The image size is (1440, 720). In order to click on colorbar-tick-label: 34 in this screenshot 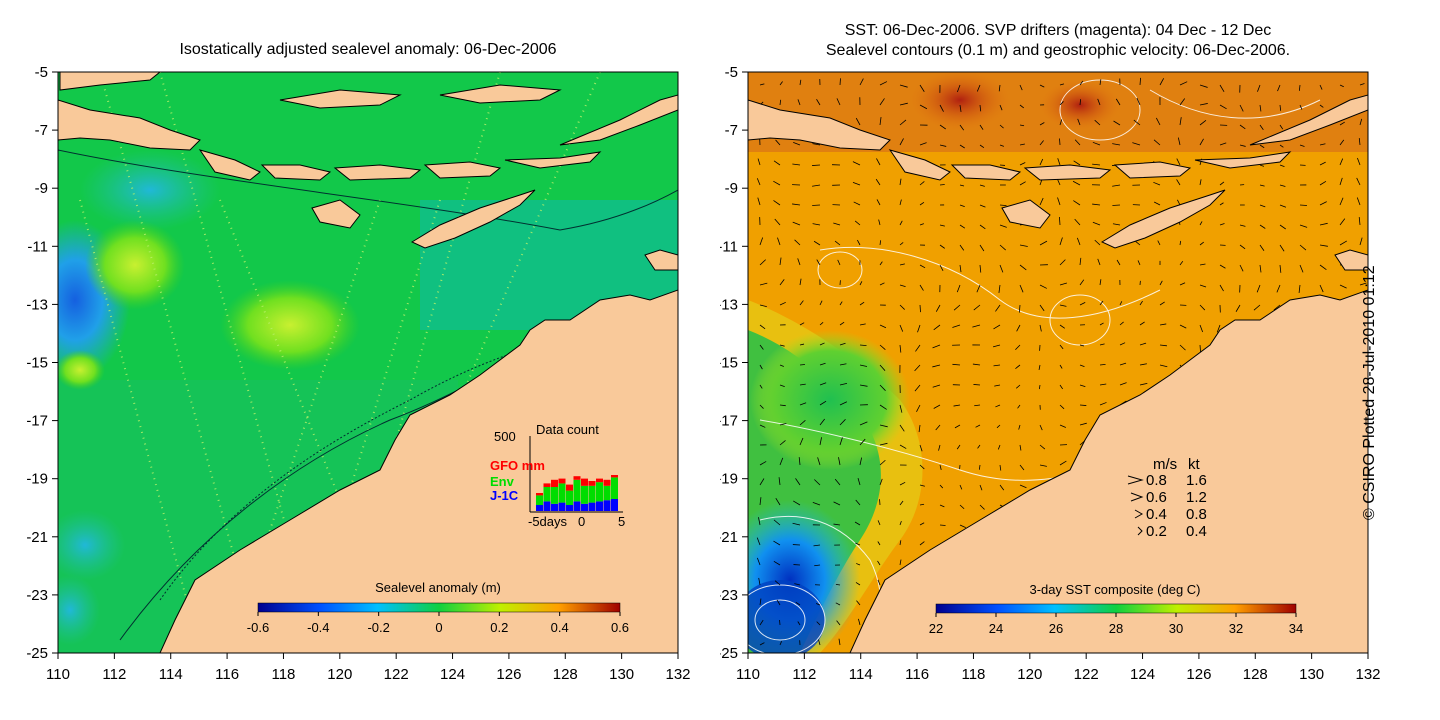, I will do `click(1296, 628)`.